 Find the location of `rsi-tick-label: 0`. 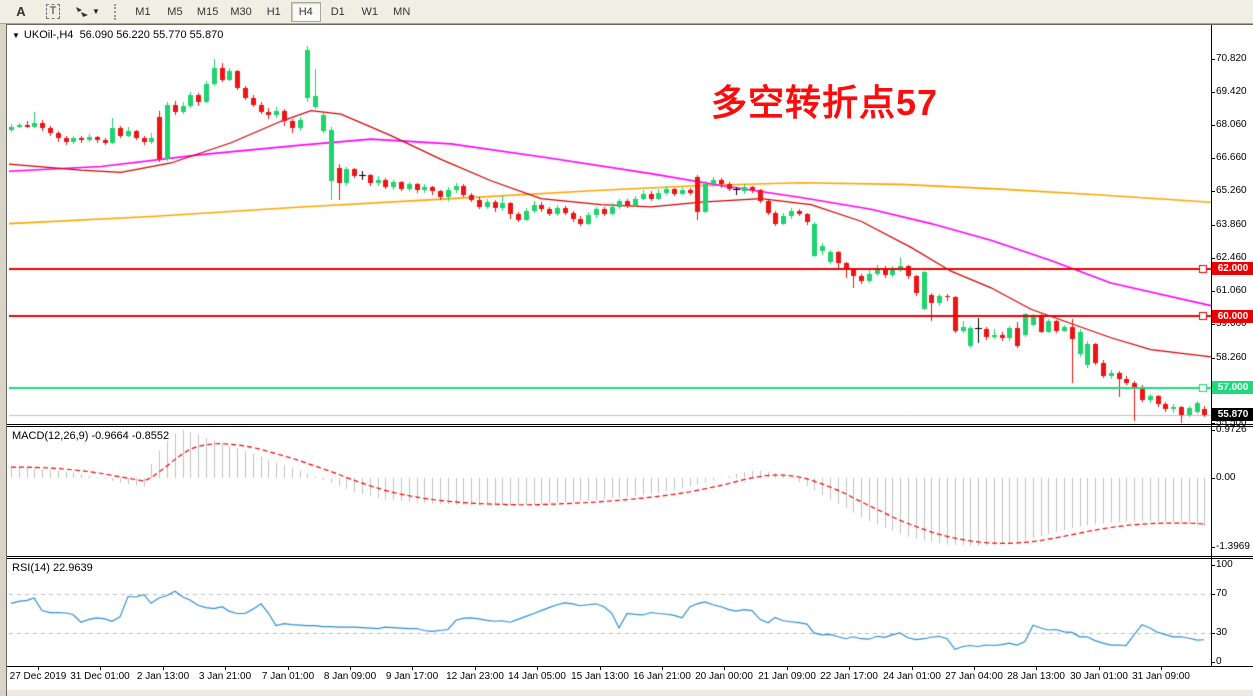

rsi-tick-label: 0 is located at coordinates (1219, 661).